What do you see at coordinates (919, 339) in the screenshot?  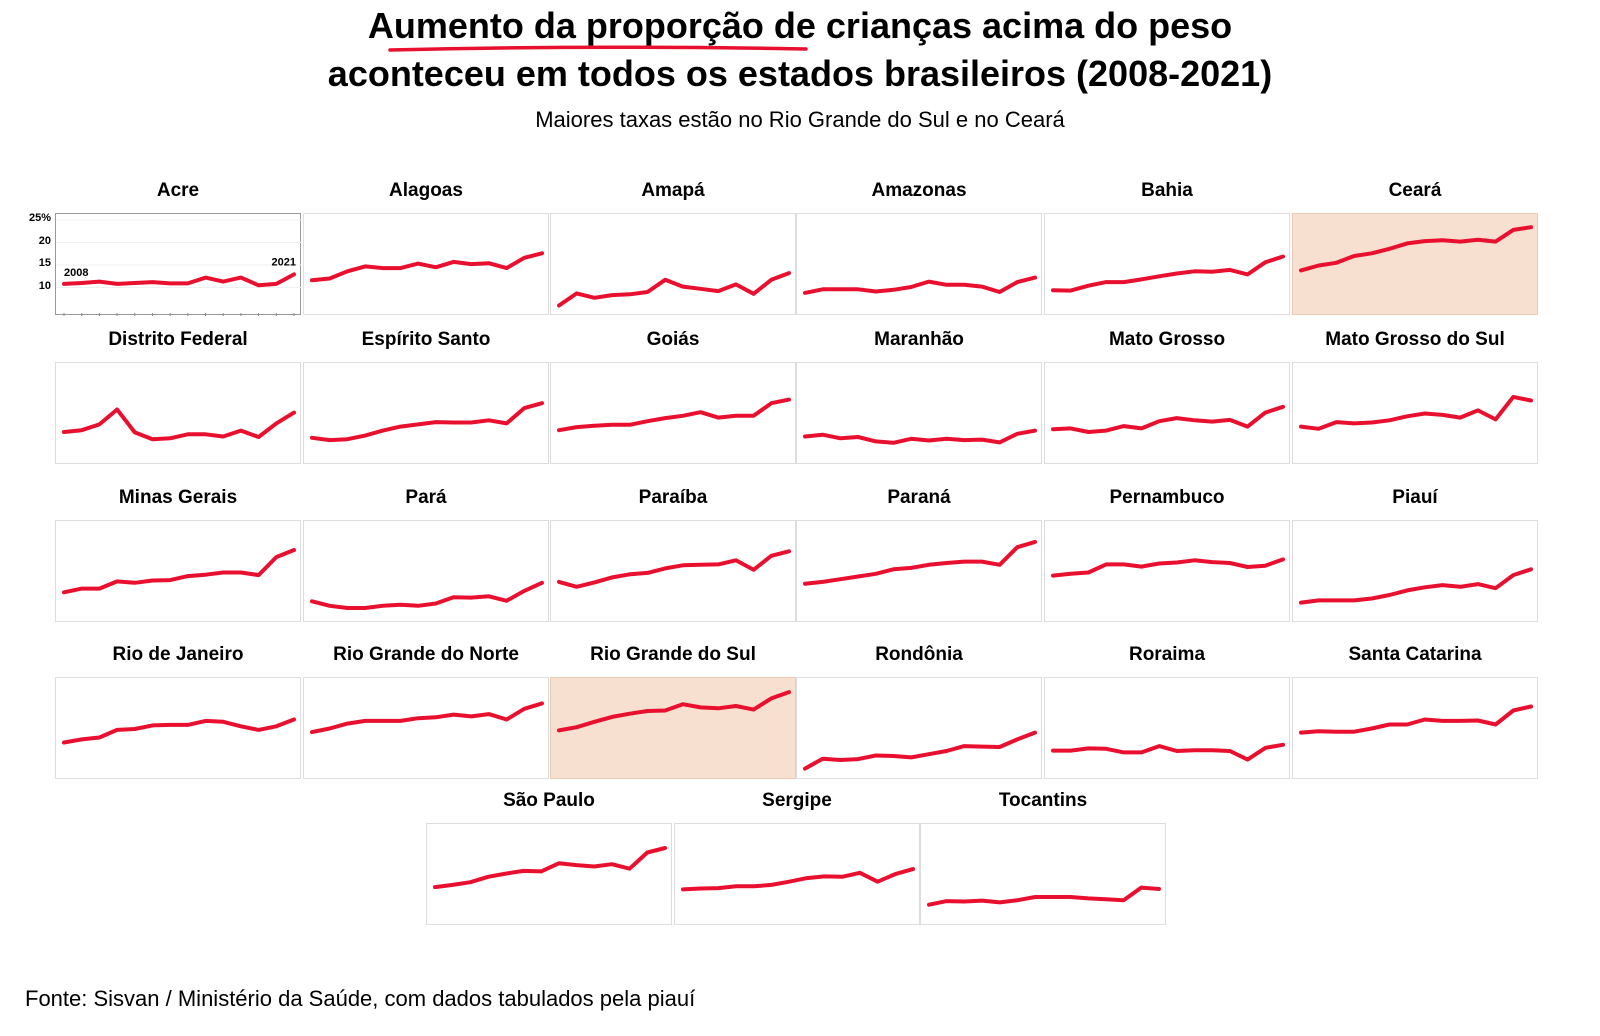 I see `panel-title-maranhao: Maranhão` at bounding box center [919, 339].